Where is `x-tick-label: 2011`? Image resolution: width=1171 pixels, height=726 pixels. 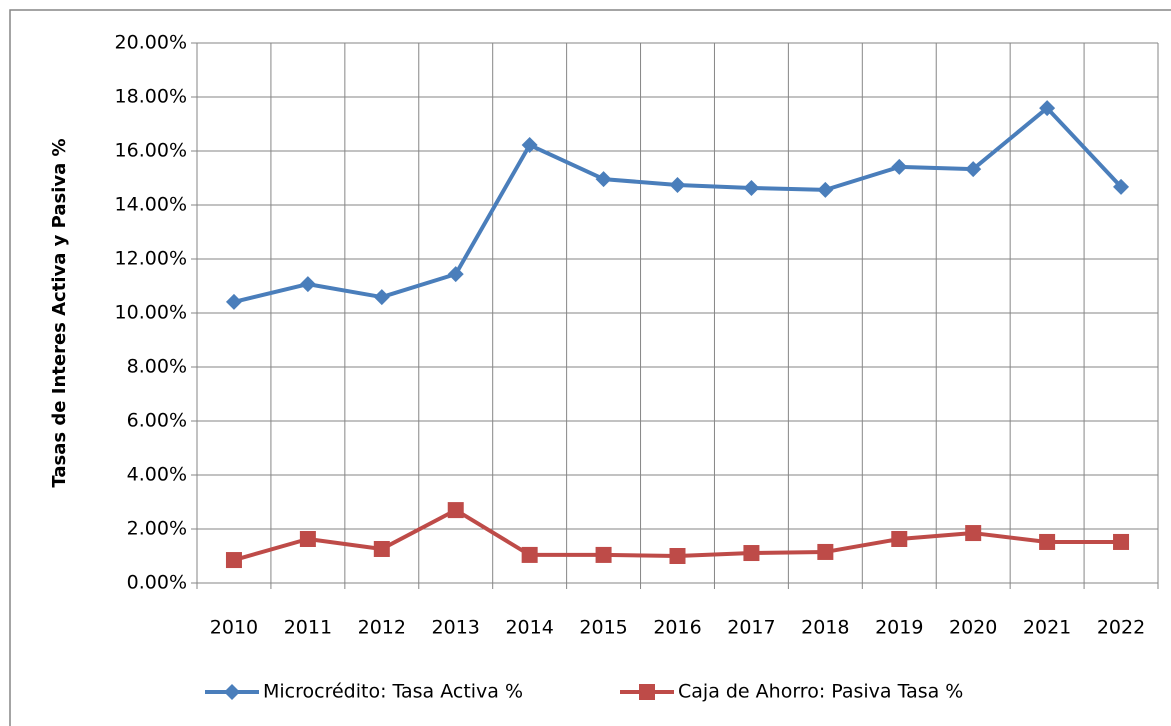
x-tick-label: 2011 is located at coordinates (308, 628).